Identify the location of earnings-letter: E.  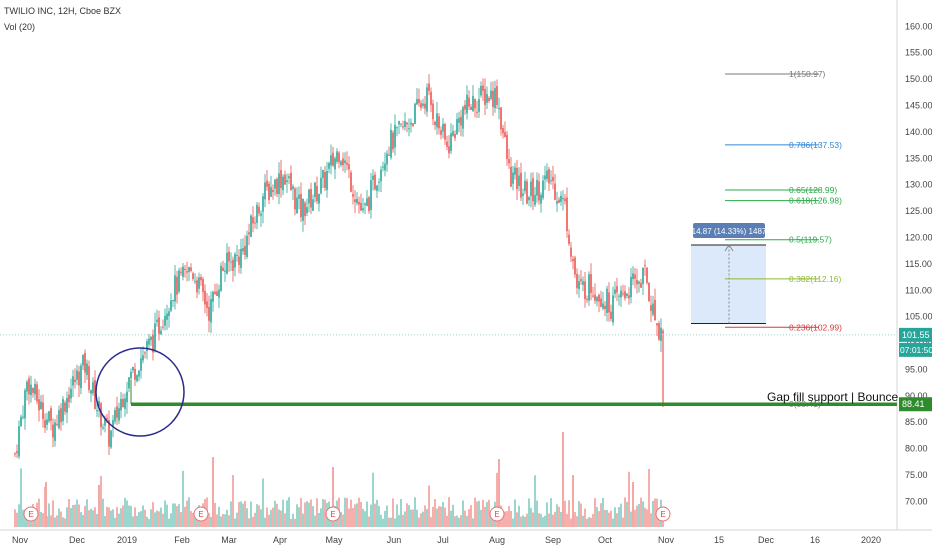
(496, 514).